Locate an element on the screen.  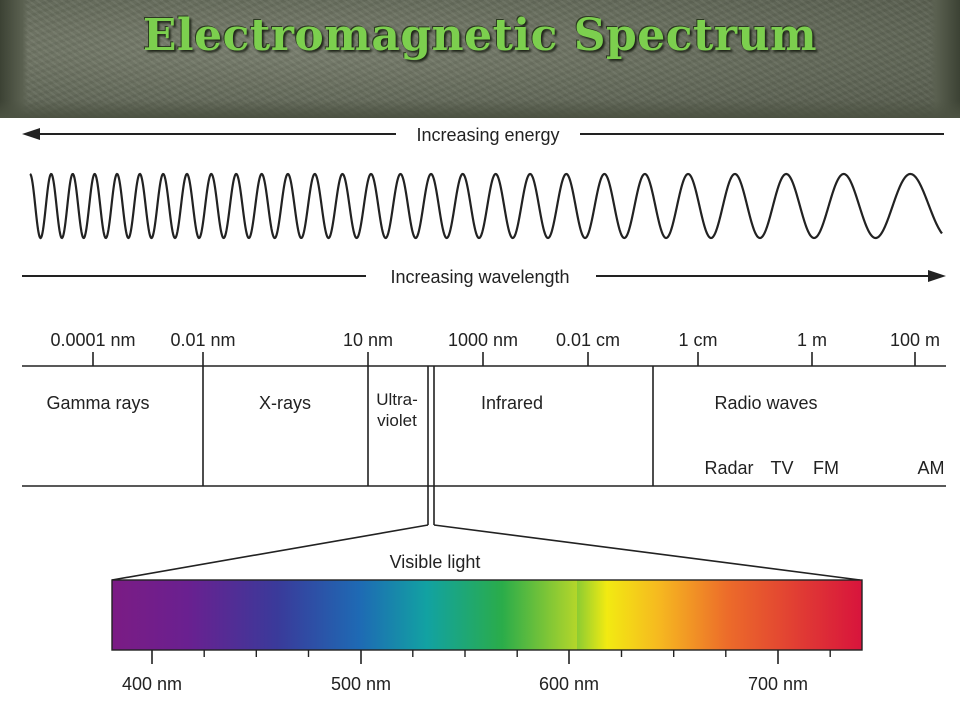
banner-edge-right is located at coordinates (945, 59).